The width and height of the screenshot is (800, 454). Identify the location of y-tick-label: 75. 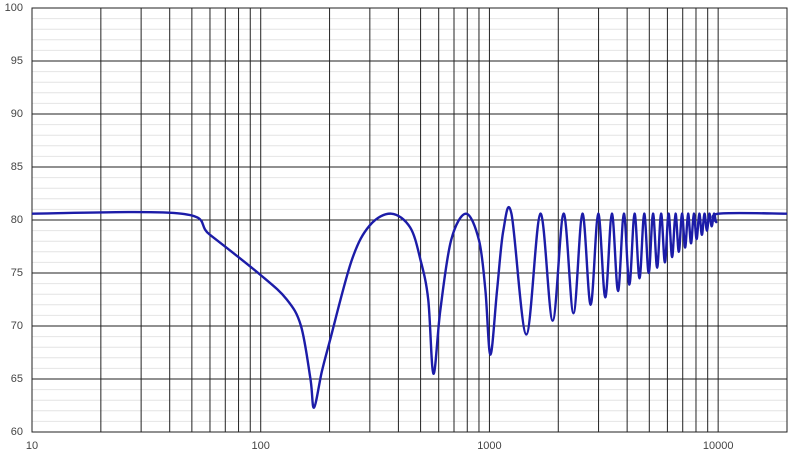
(17, 273).